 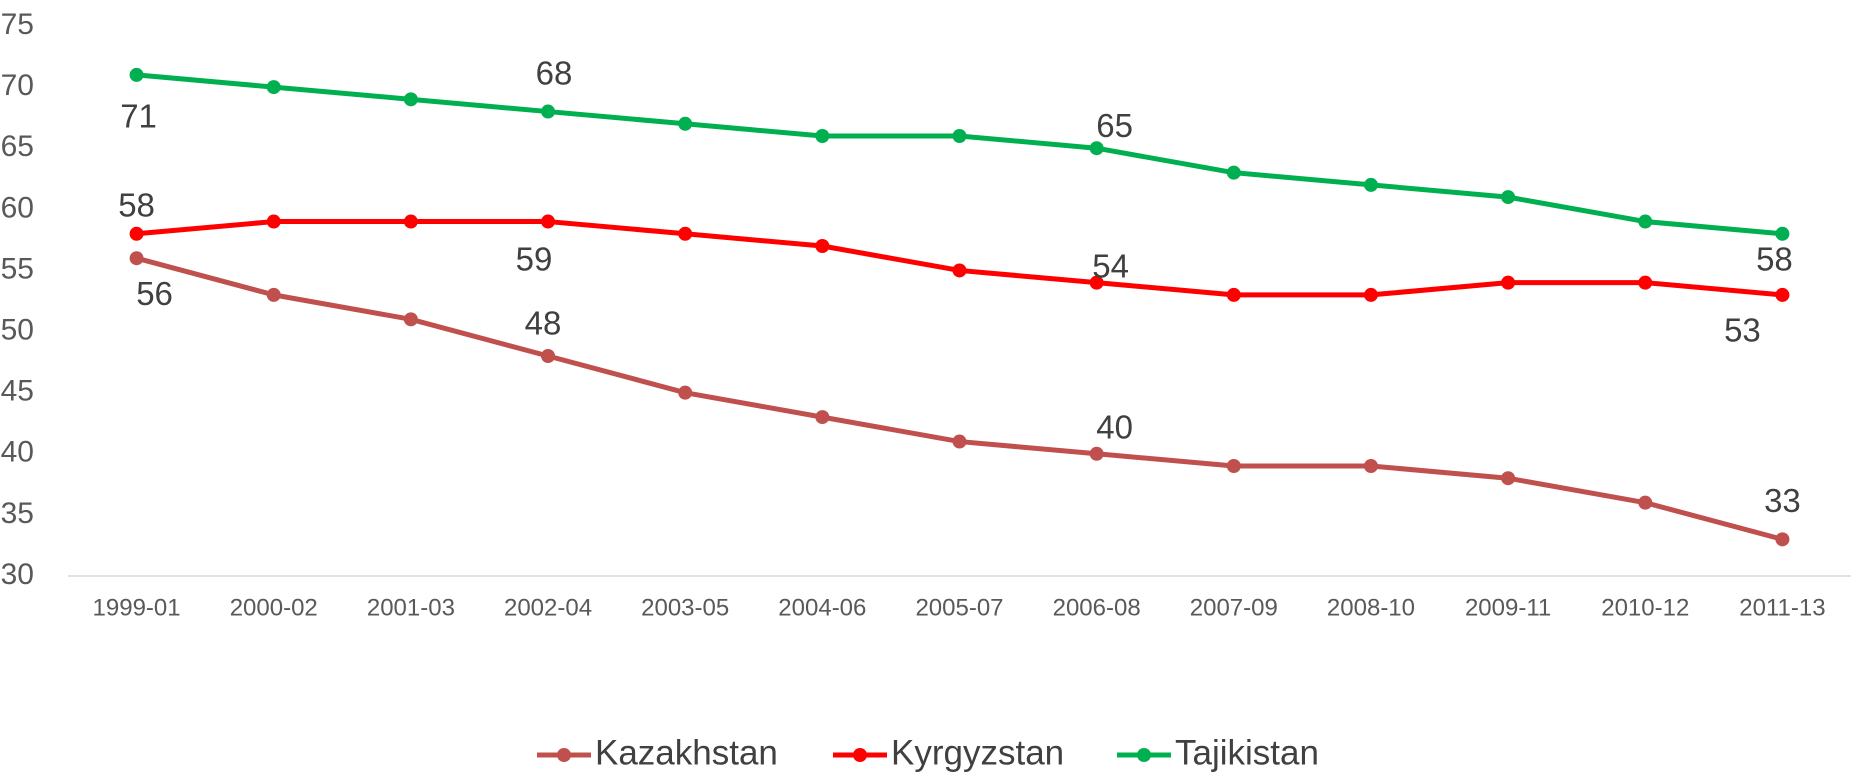 I want to click on data-label: 68, so click(x=554, y=72).